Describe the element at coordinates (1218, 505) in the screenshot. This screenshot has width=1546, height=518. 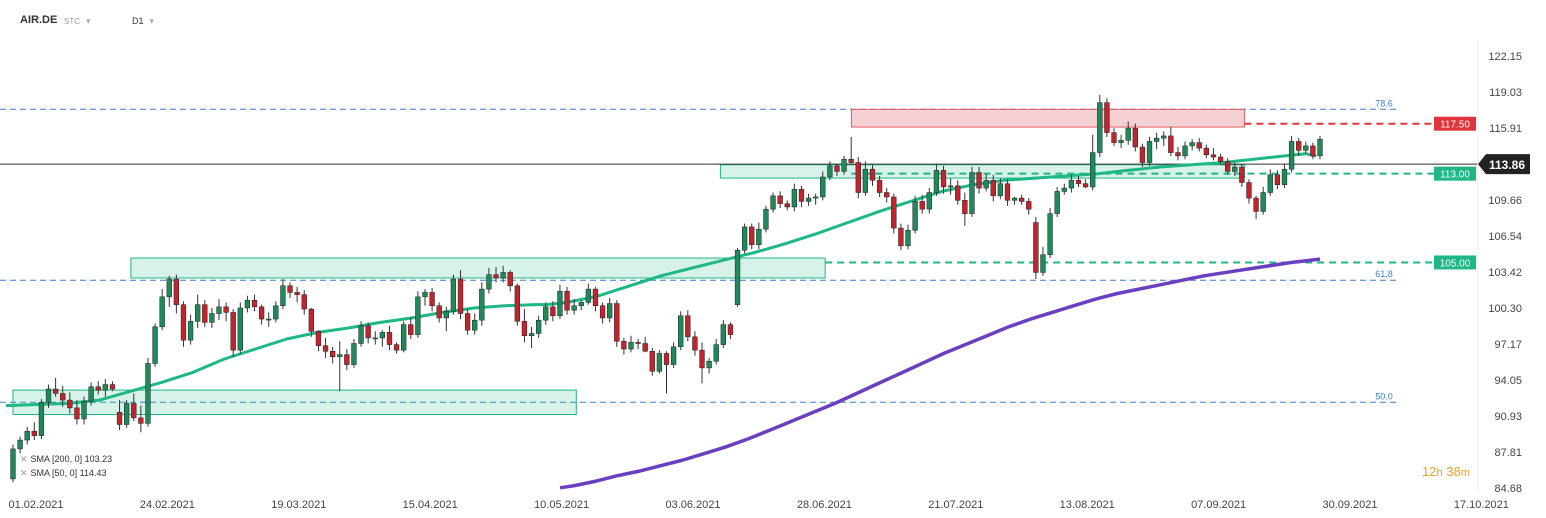
I see `x-tick-label: 07.09.2021` at that location.